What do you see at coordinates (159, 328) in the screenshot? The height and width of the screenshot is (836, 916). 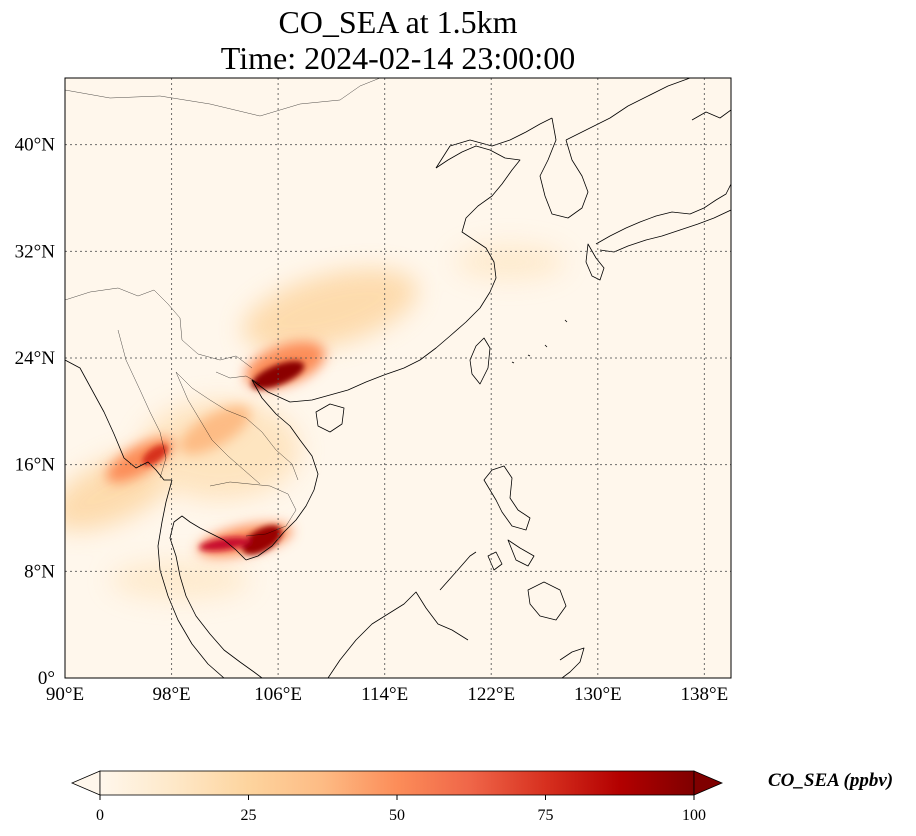 I see `border-china-south` at bounding box center [159, 328].